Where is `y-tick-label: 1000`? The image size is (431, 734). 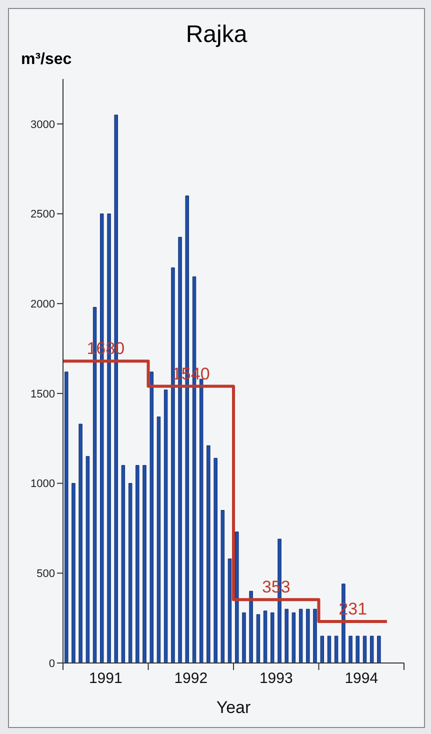 y-tick-label: 1000 is located at coordinates (42, 484).